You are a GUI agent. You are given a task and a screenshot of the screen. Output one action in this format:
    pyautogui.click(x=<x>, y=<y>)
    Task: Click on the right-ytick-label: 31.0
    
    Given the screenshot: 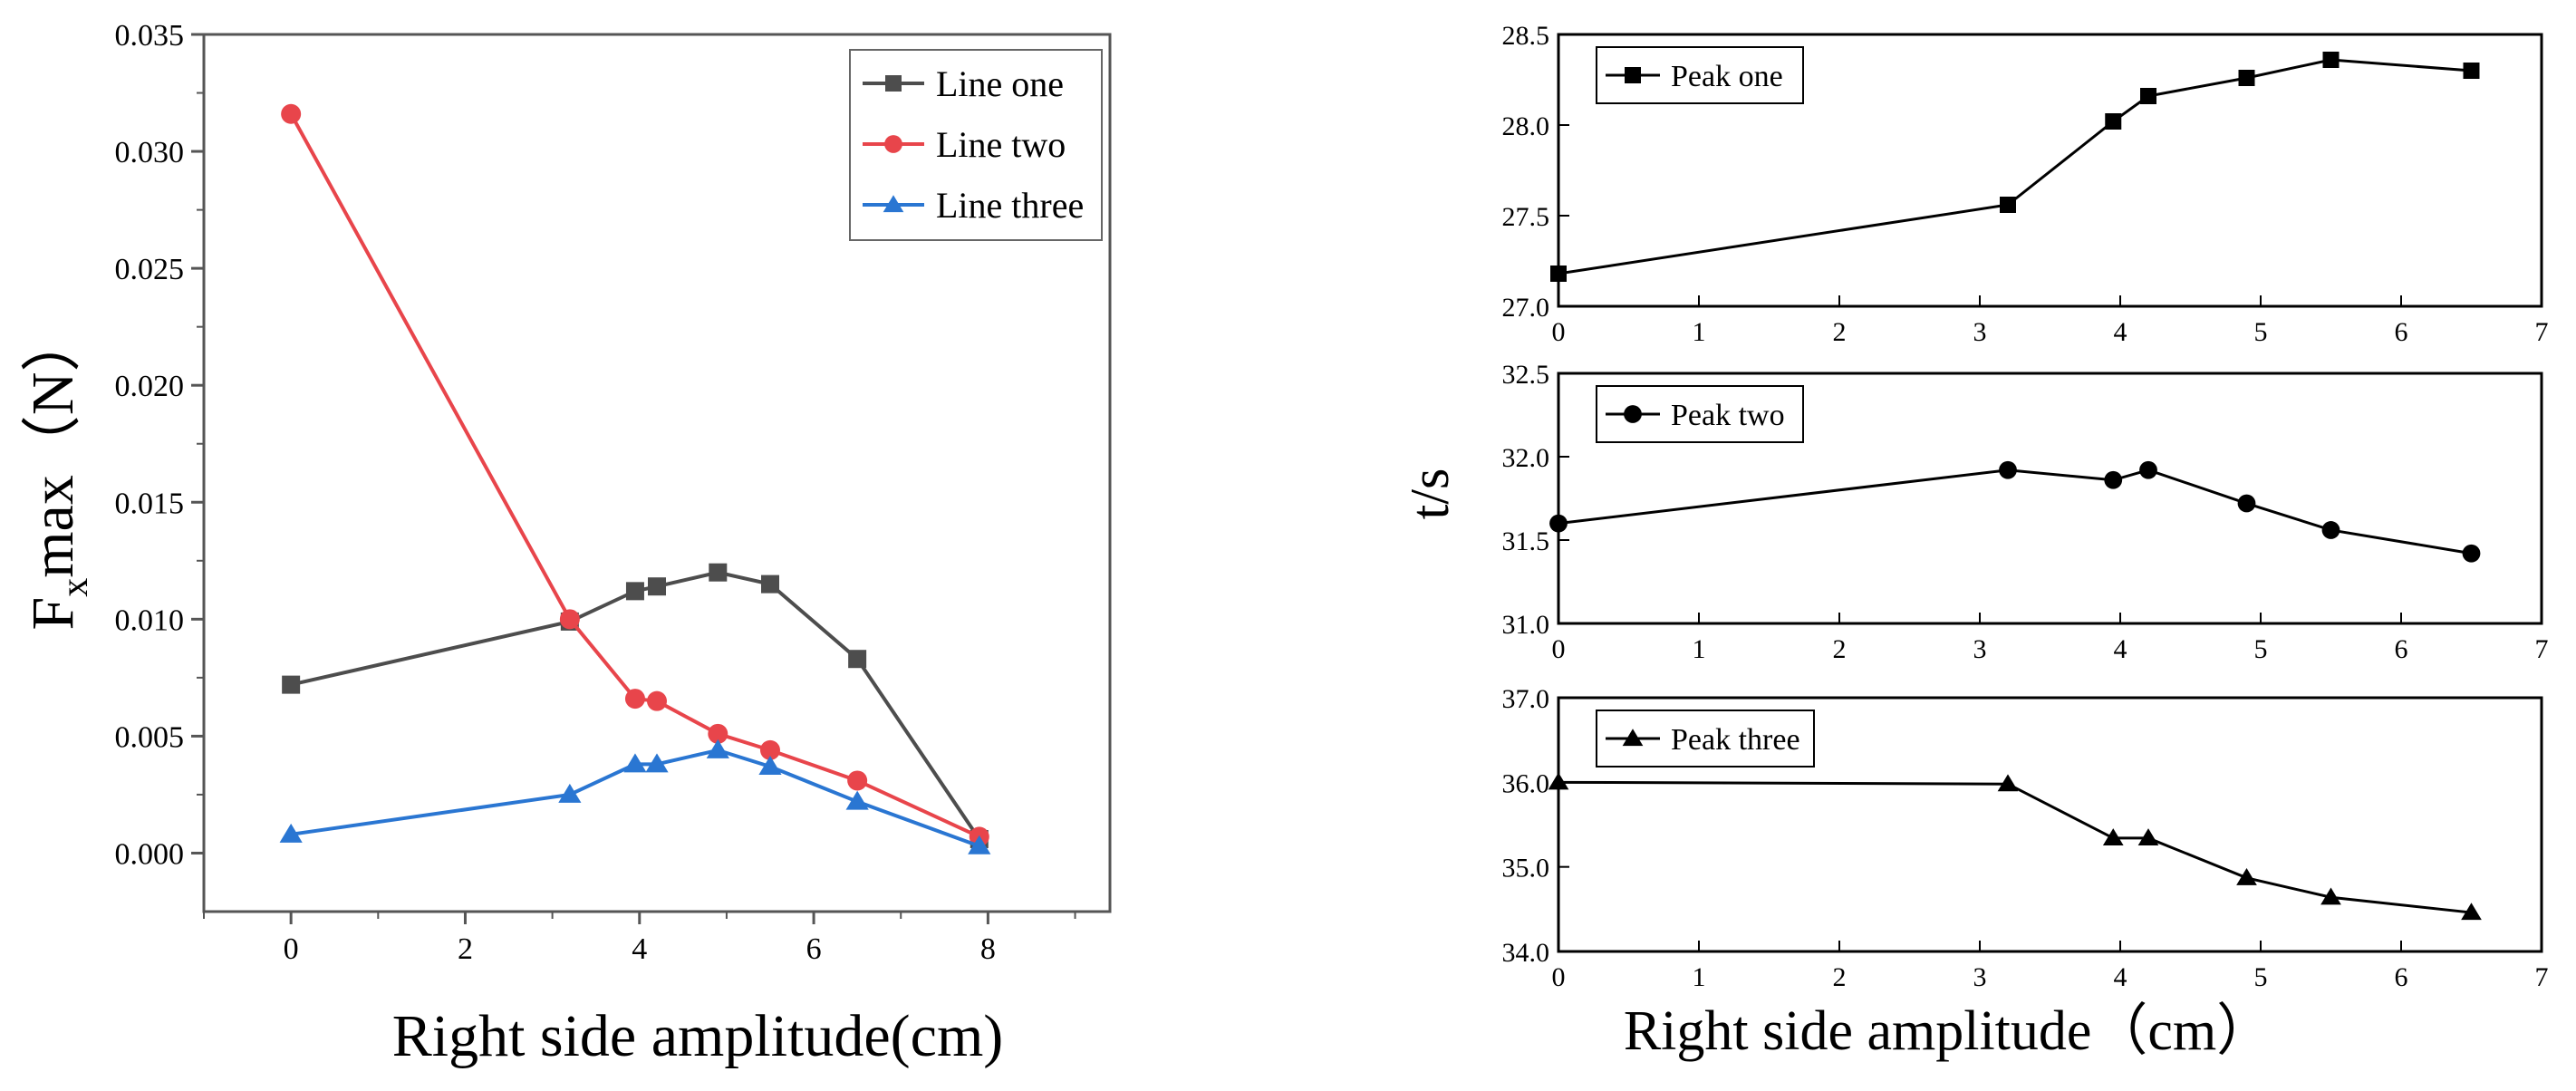 What is the action you would take?
    pyautogui.click(x=1526, y=625)
    